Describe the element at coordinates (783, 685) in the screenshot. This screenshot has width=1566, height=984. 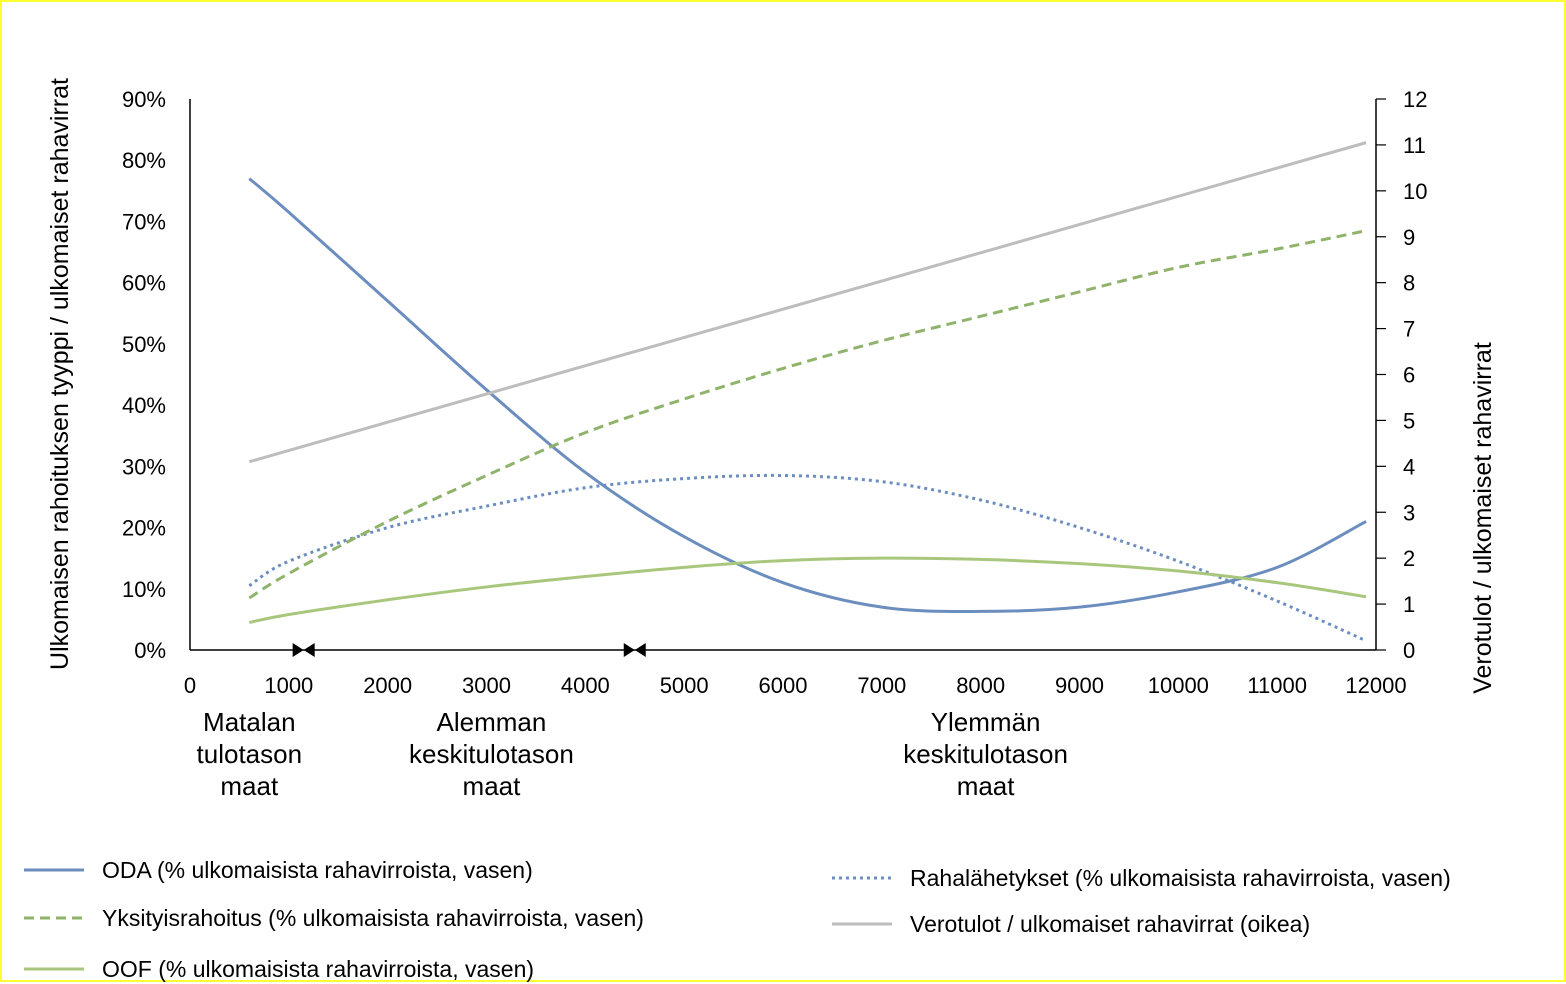
I see `x-tick-label: 6000` at that location.